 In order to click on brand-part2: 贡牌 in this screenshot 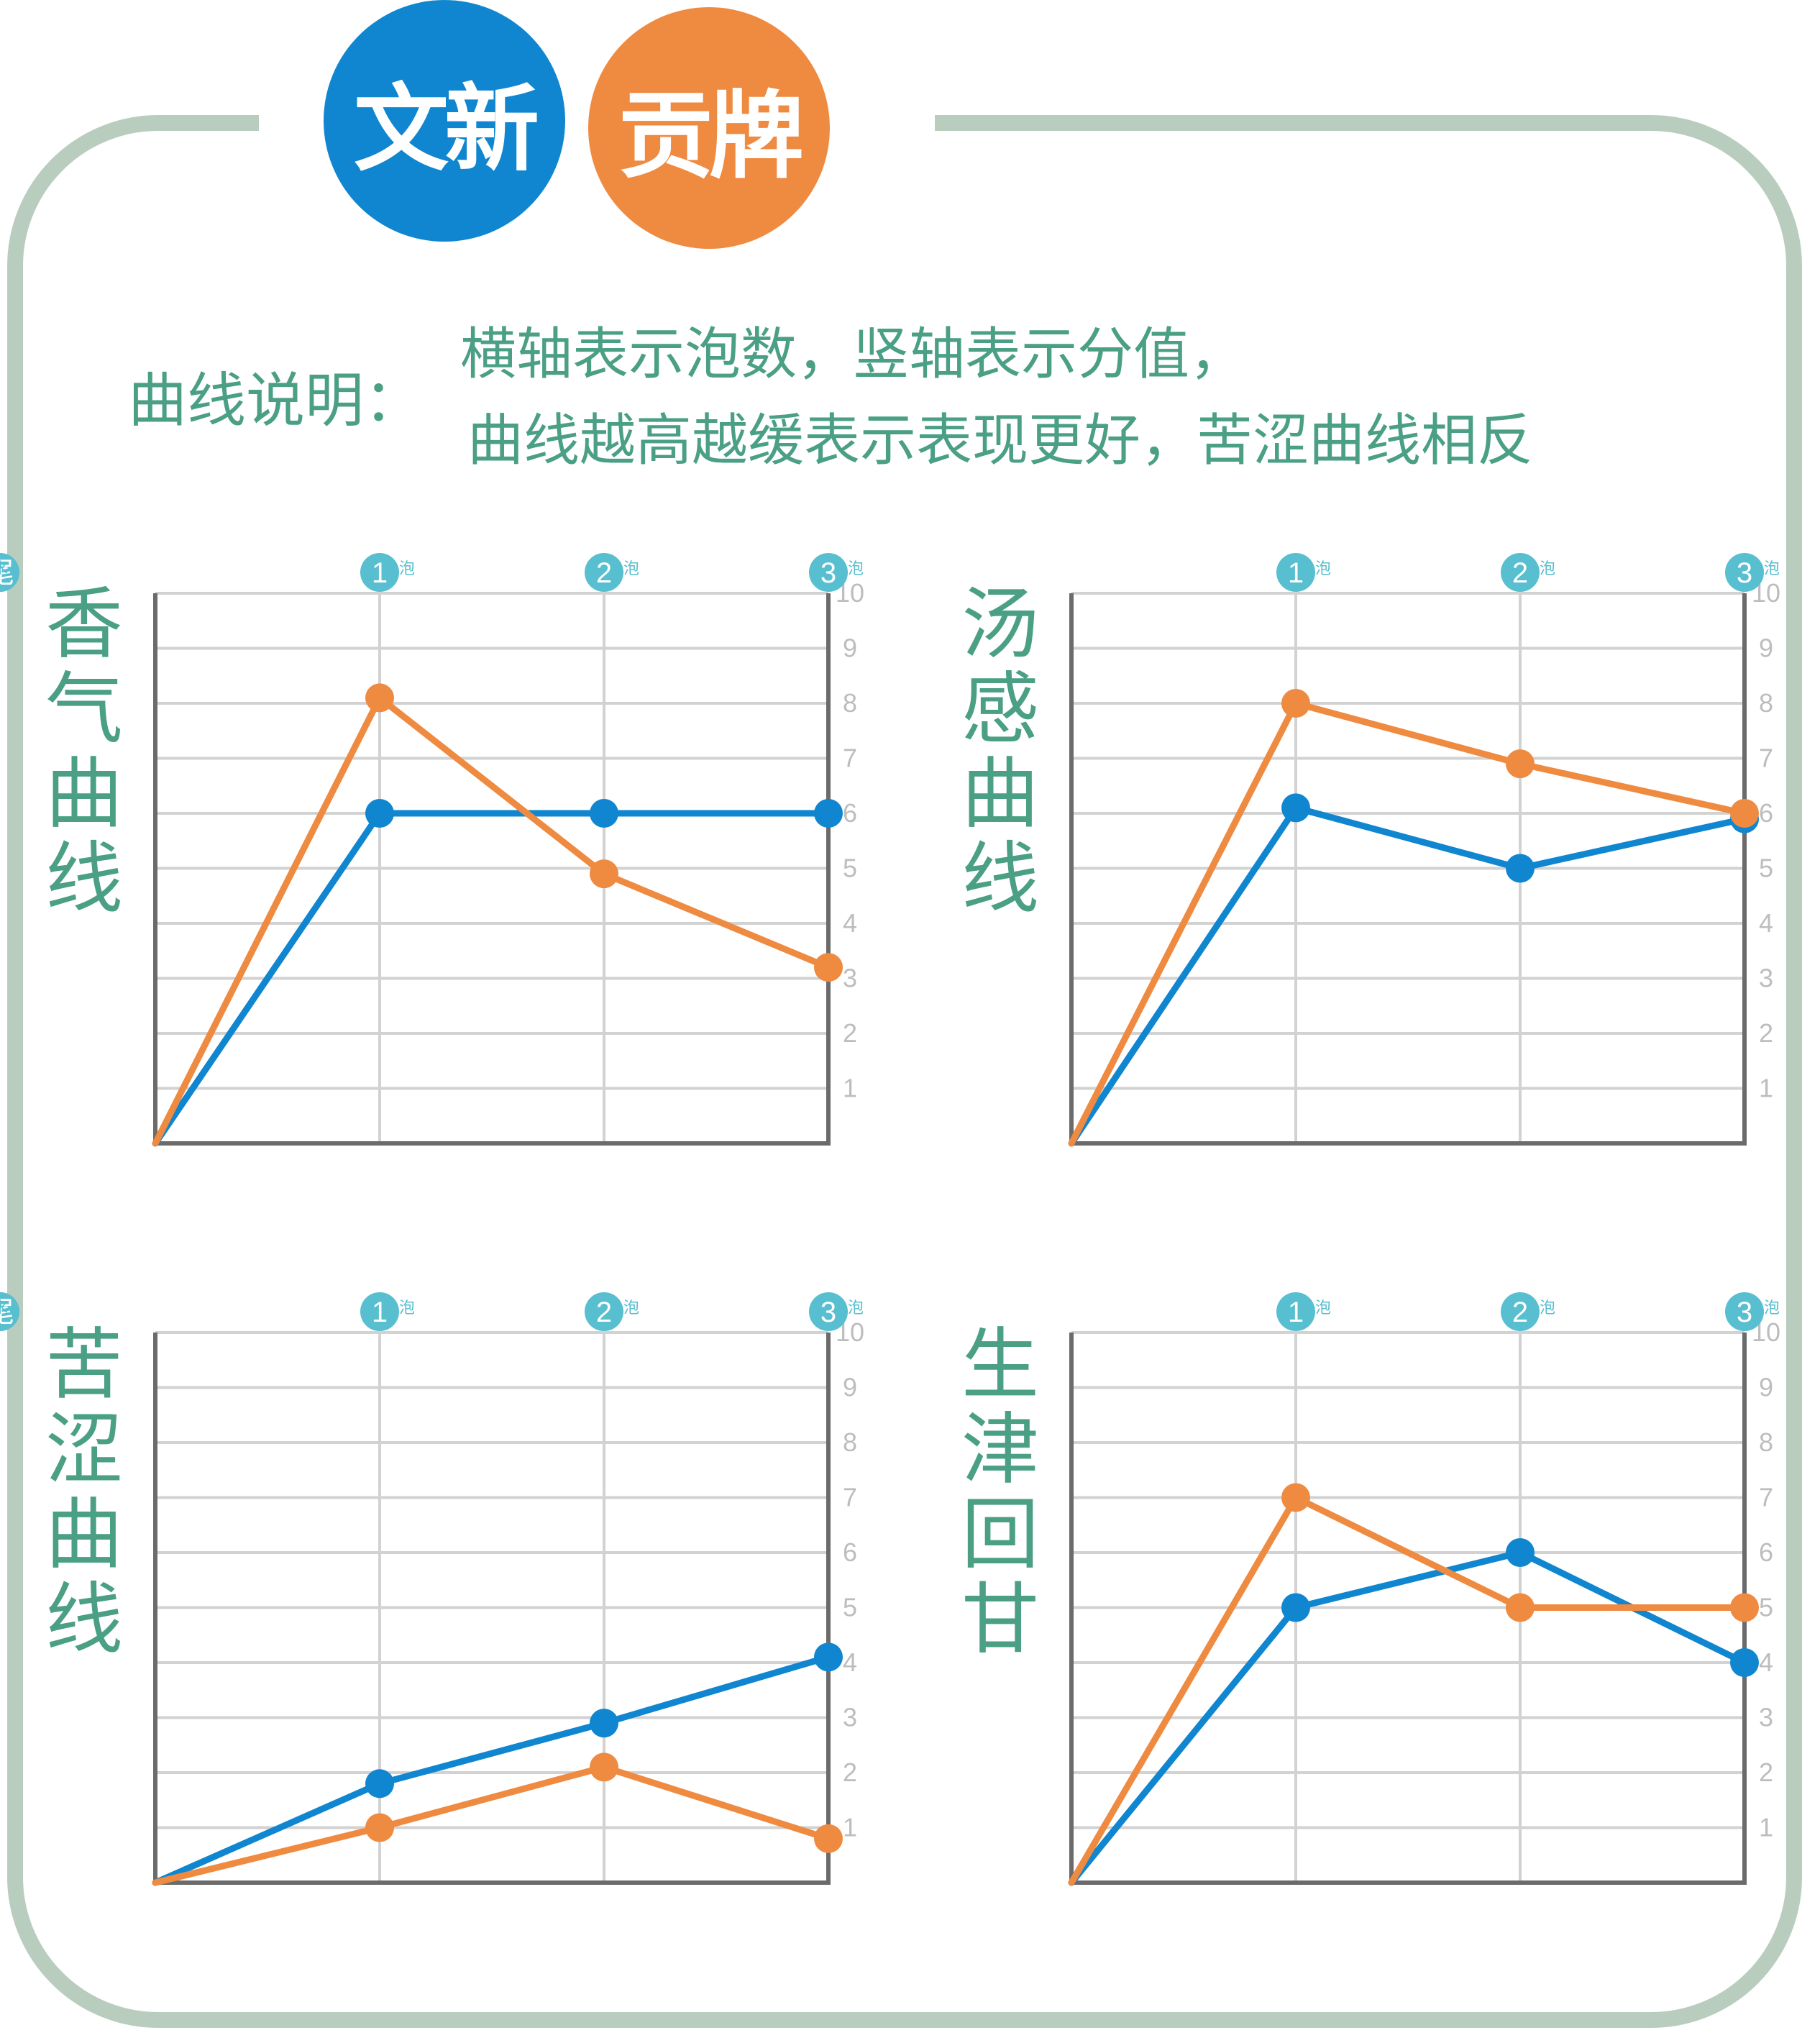, I will do `click(711, 136)`.